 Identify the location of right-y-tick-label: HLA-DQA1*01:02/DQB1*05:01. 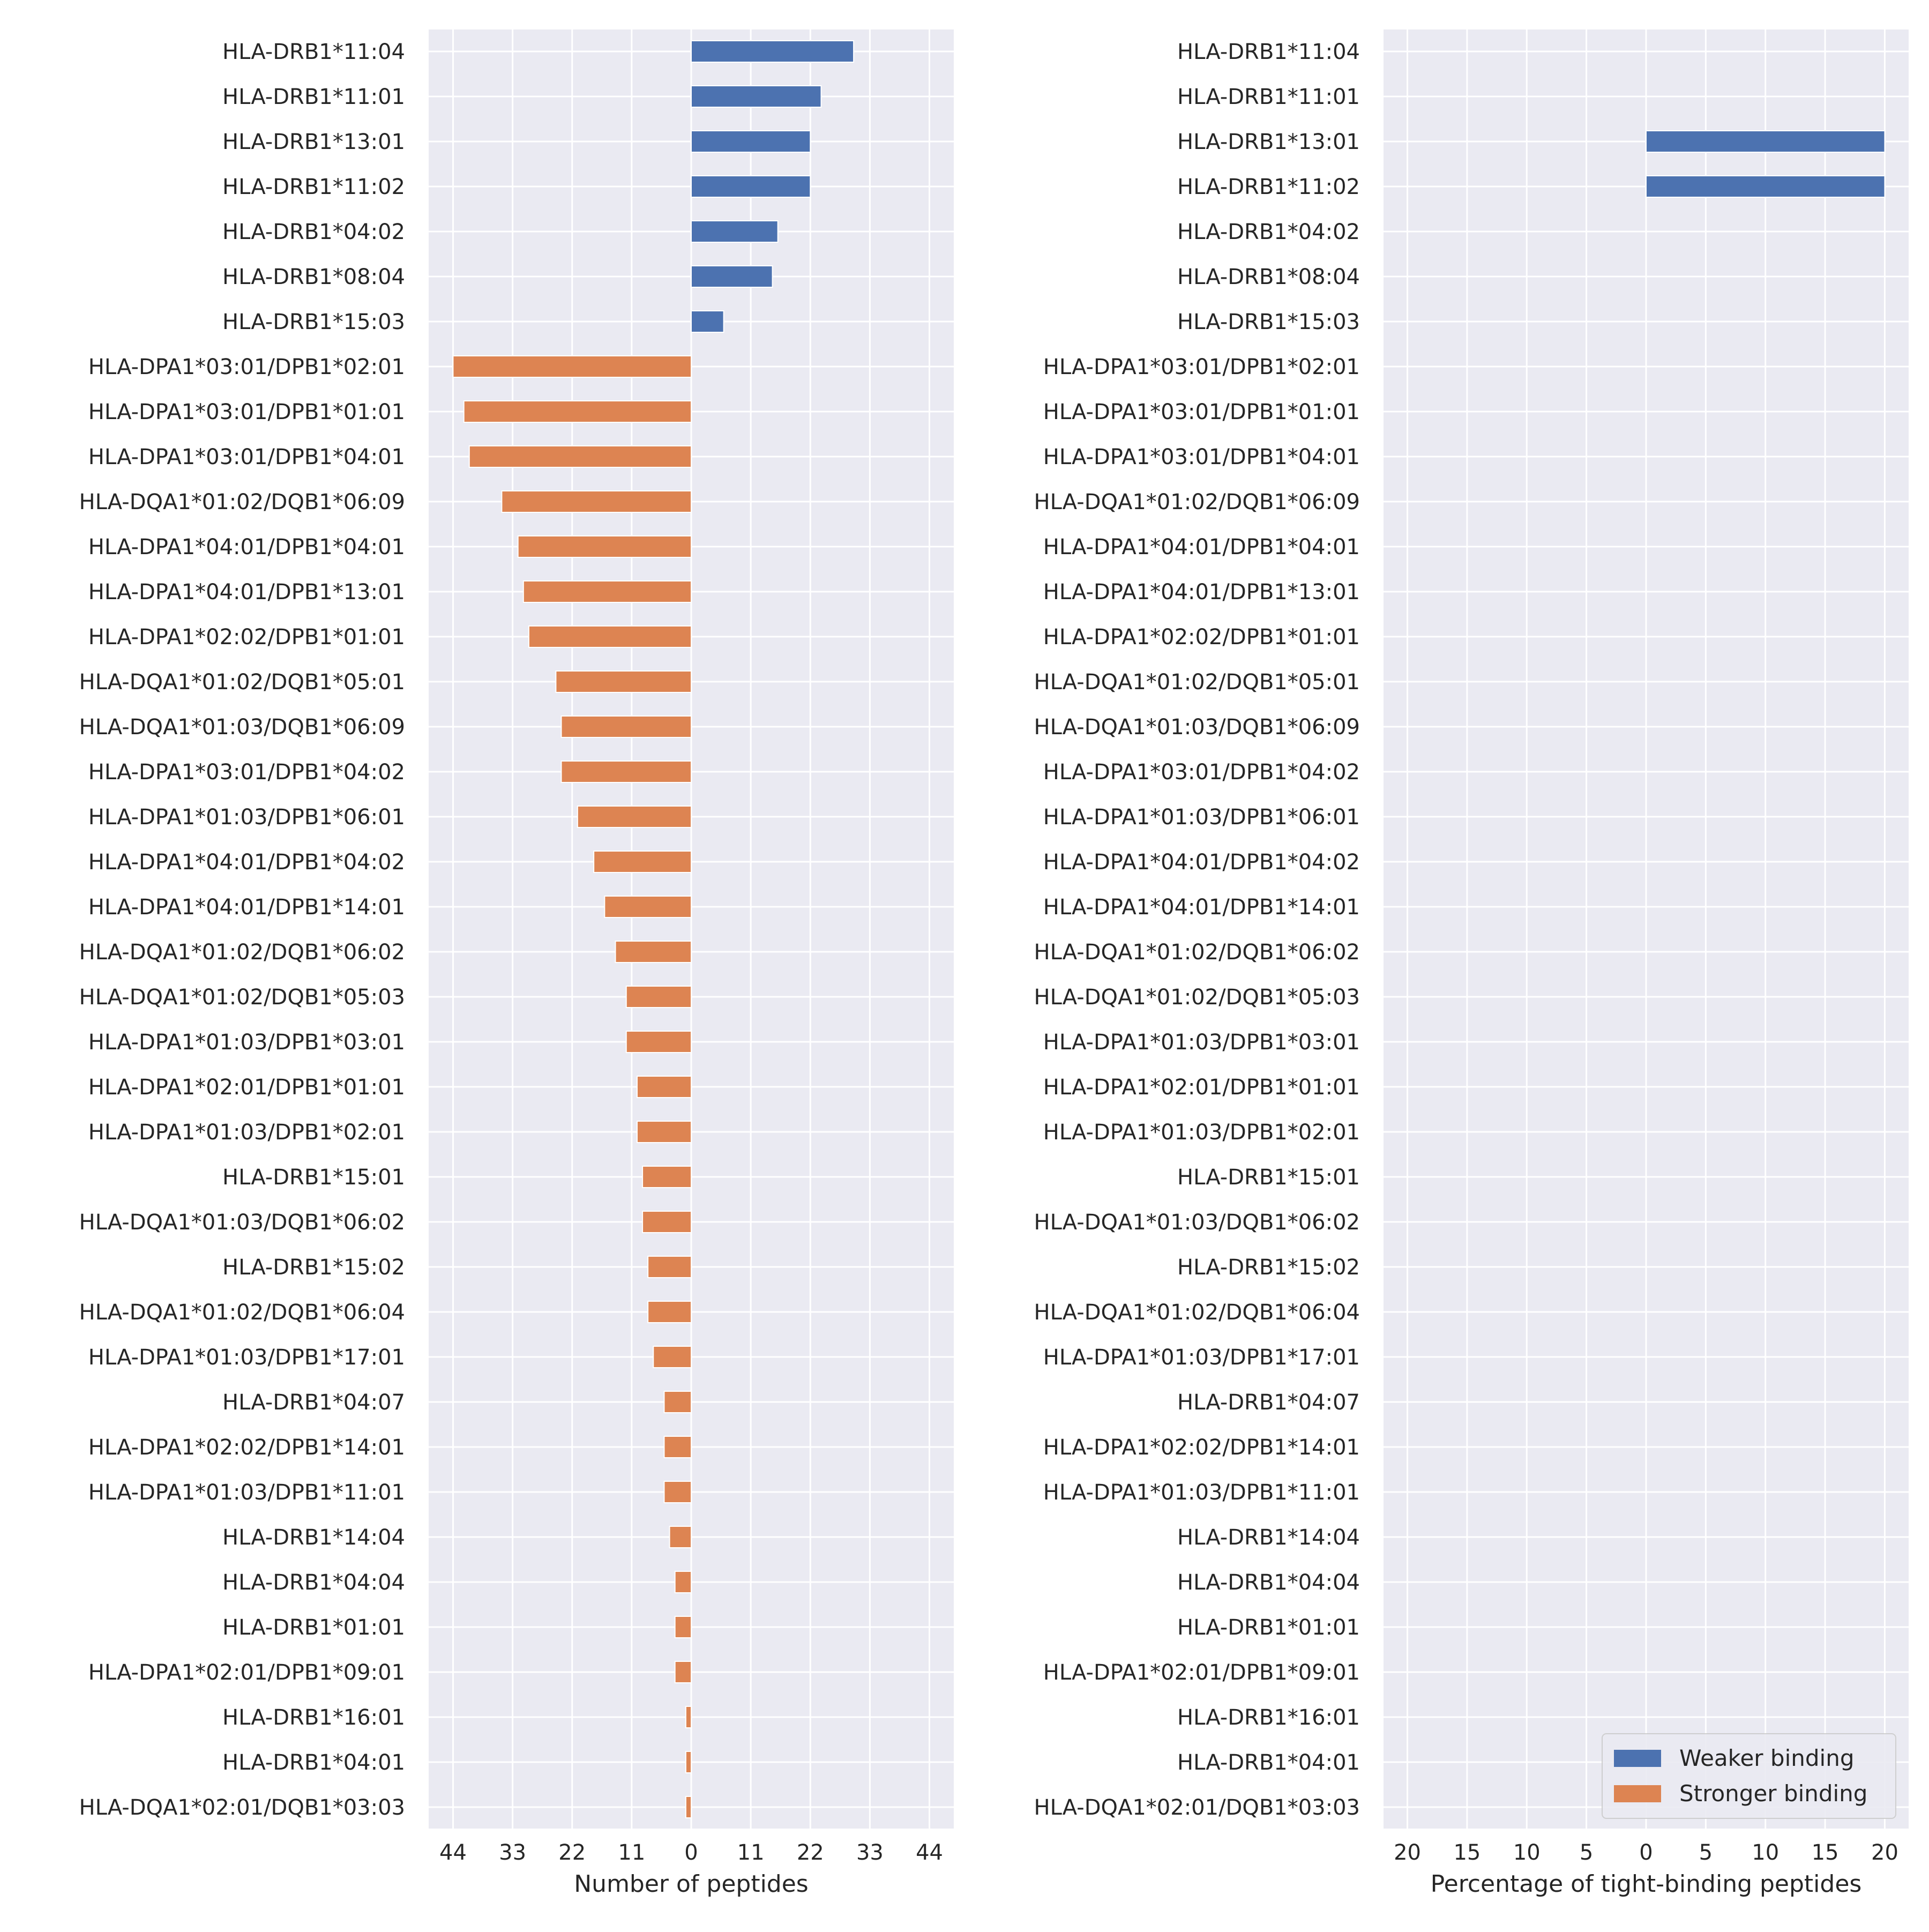
(1197, 682).